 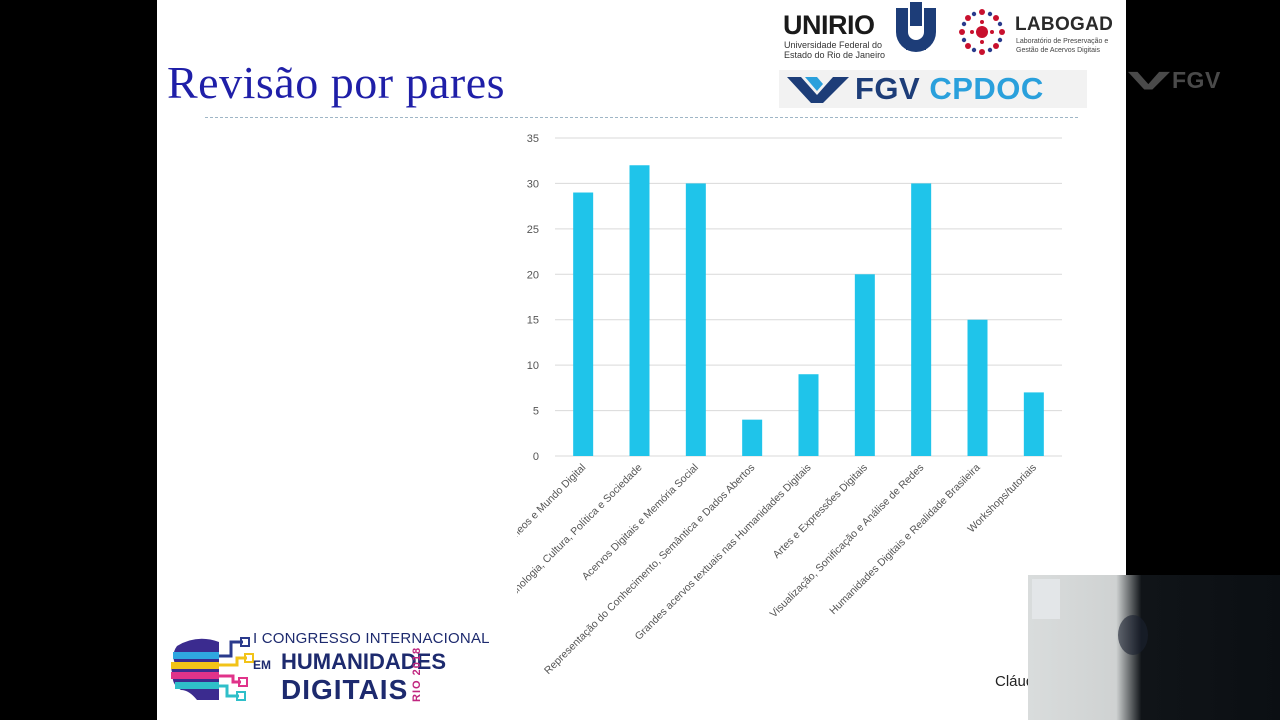 What do you see at coordinates (1196, 80) in the screenshot?
I see `fgv-watermark-text: FGV` at bounding box center [1196, 80].